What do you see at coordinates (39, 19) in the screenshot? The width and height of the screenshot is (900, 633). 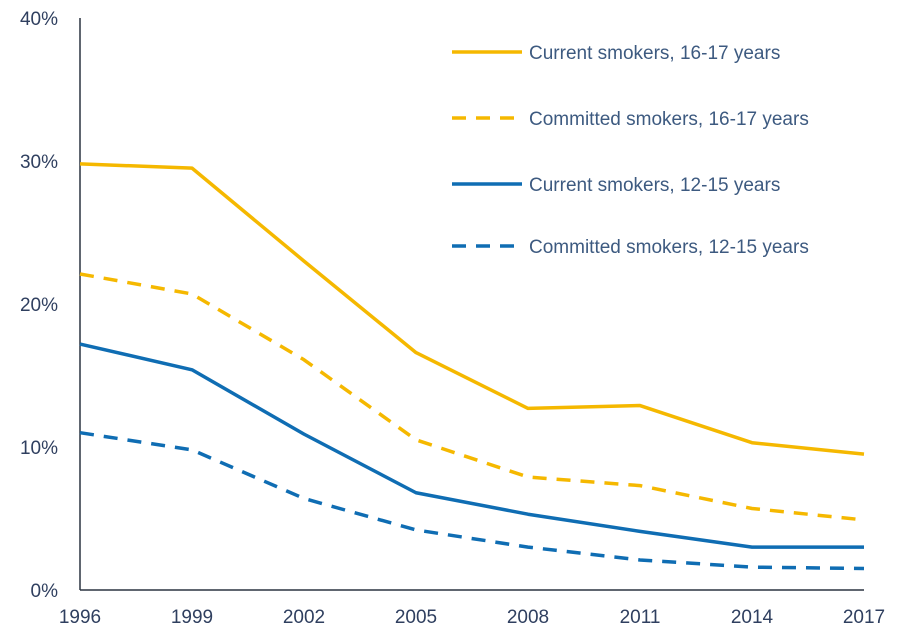 I see `y-tick-label: 40%` at bounding box center [39, 19].